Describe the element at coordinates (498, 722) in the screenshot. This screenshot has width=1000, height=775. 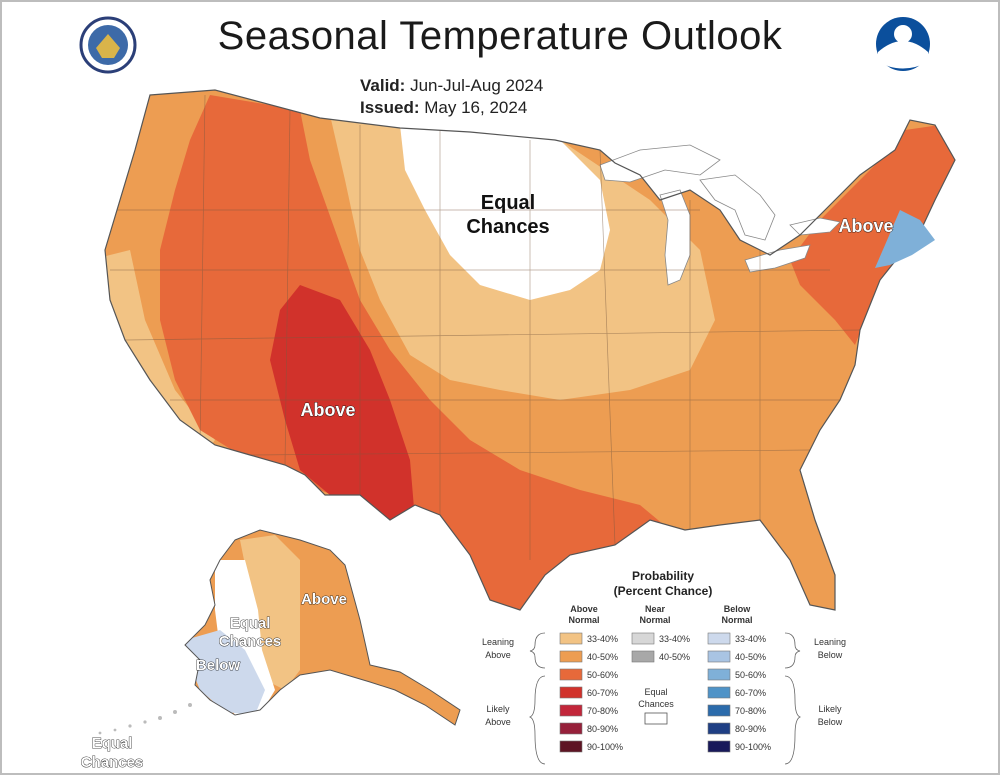
I see `legend-likely-above-2: Above` at that location.